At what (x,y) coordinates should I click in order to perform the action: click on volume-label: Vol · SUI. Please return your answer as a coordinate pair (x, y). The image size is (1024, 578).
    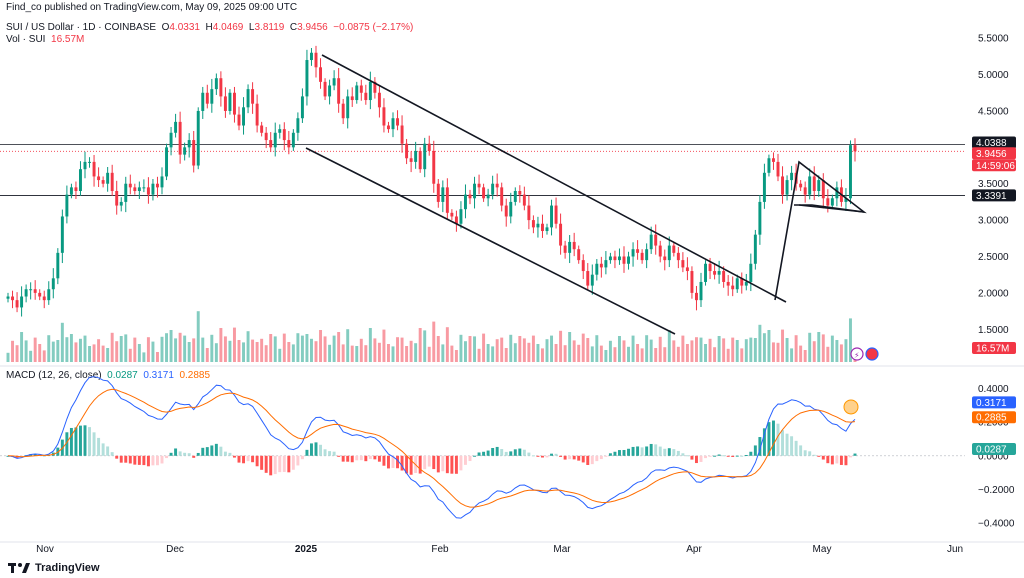
    Looking at the image, I should click on (26, 39).